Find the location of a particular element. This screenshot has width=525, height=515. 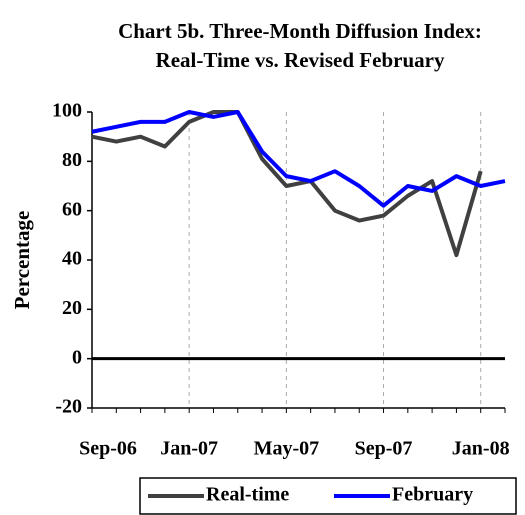

chart-title: Chart 5b. Three-Month Diffusion Index: is located at coordinates (300, 31).